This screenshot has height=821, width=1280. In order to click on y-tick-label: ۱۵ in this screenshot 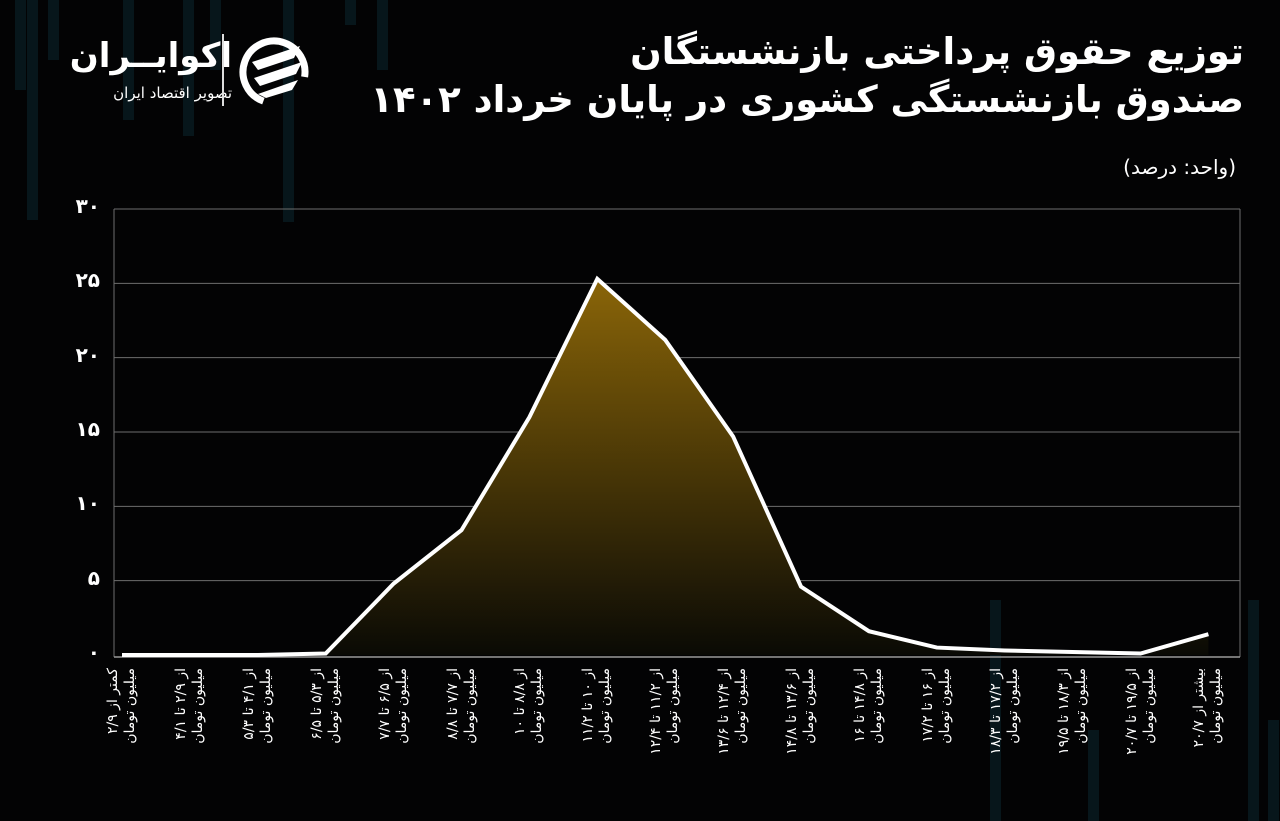, I will do `click(87, 429)`.